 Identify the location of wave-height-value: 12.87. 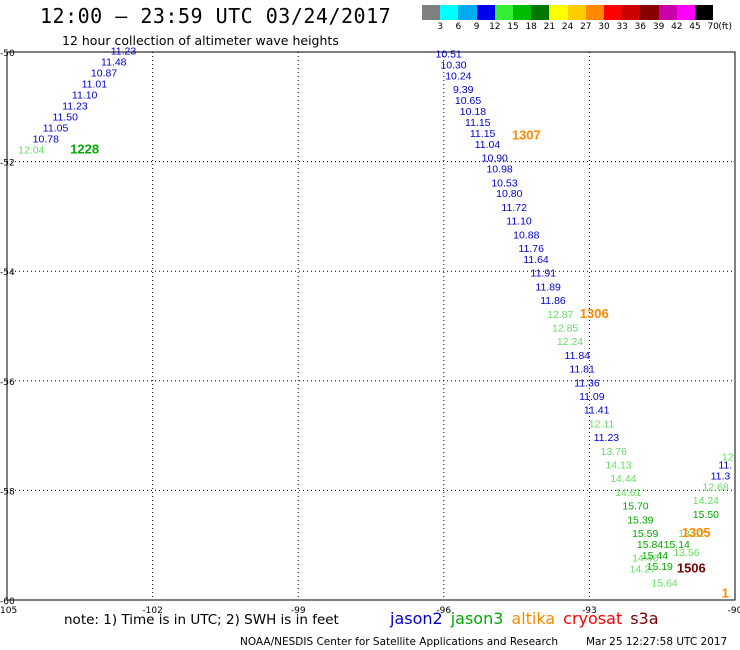
(560, 315).